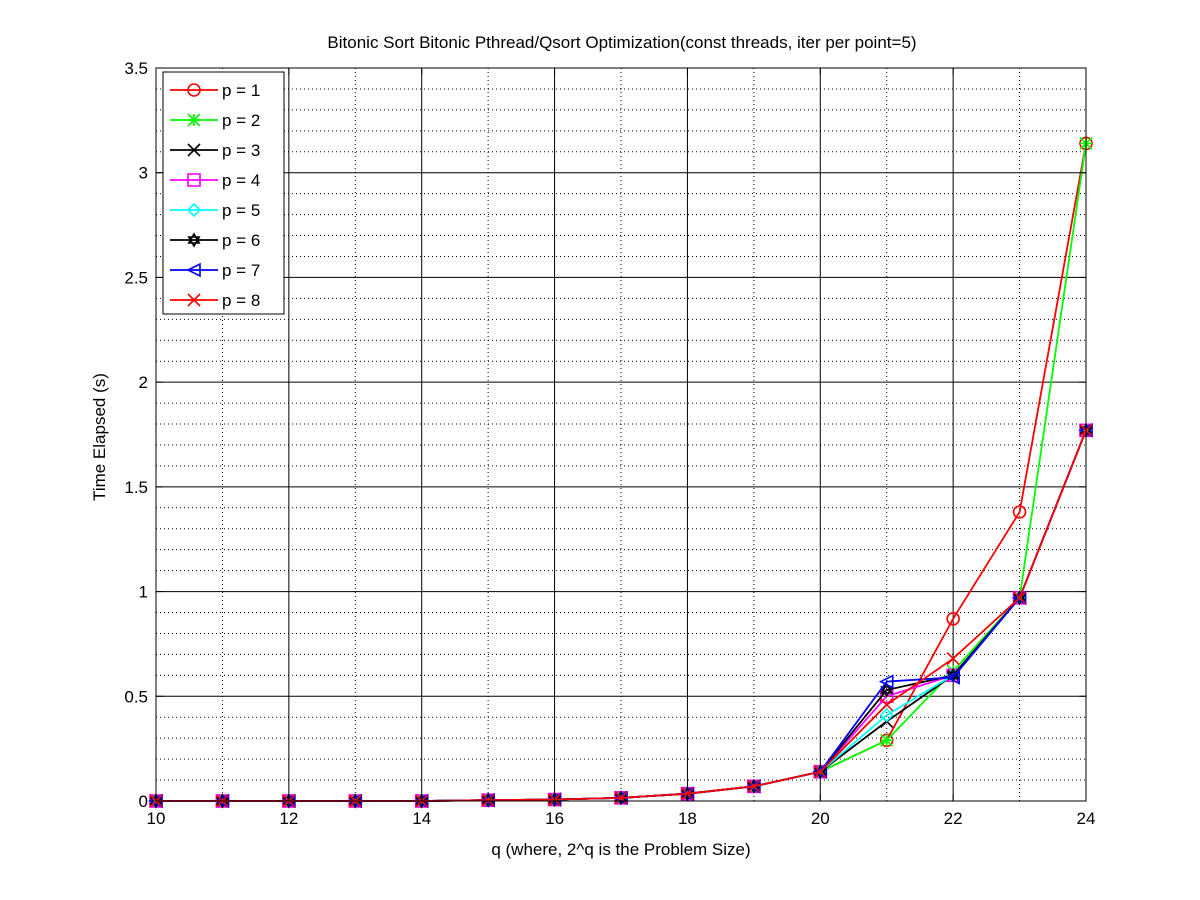 Image resolution: width=1200 pixels, height=900 pixels. Describe the element at coordinates (136, 277) in the screenshot. I see `y-tick-label: 2.5` at that location.